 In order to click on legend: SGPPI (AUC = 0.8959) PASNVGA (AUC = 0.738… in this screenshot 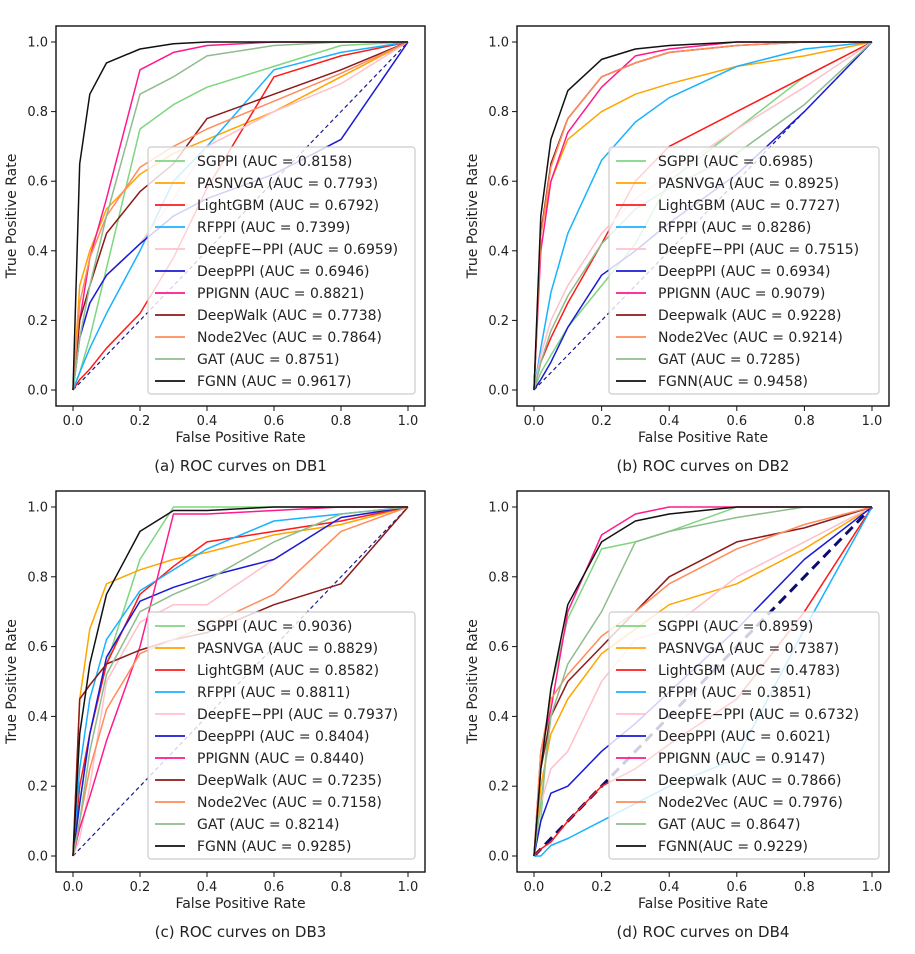, I will do `click(744, 735)`.